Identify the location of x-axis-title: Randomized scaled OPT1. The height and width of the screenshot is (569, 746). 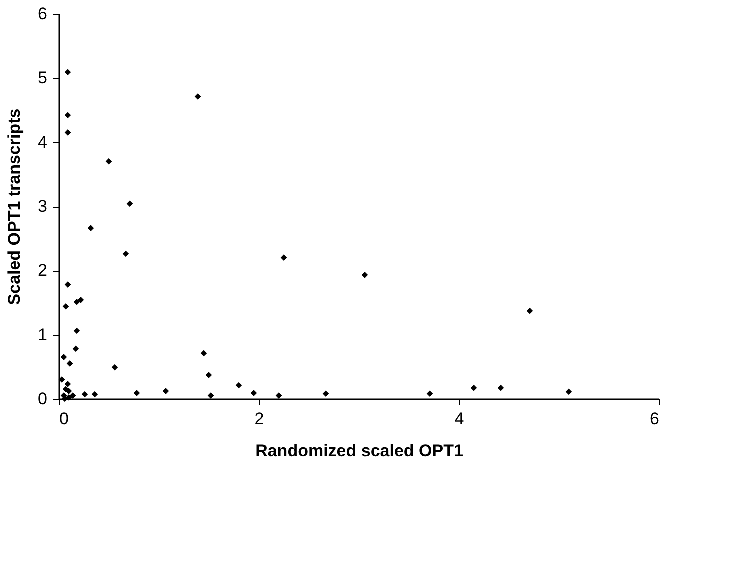
(360, 451).